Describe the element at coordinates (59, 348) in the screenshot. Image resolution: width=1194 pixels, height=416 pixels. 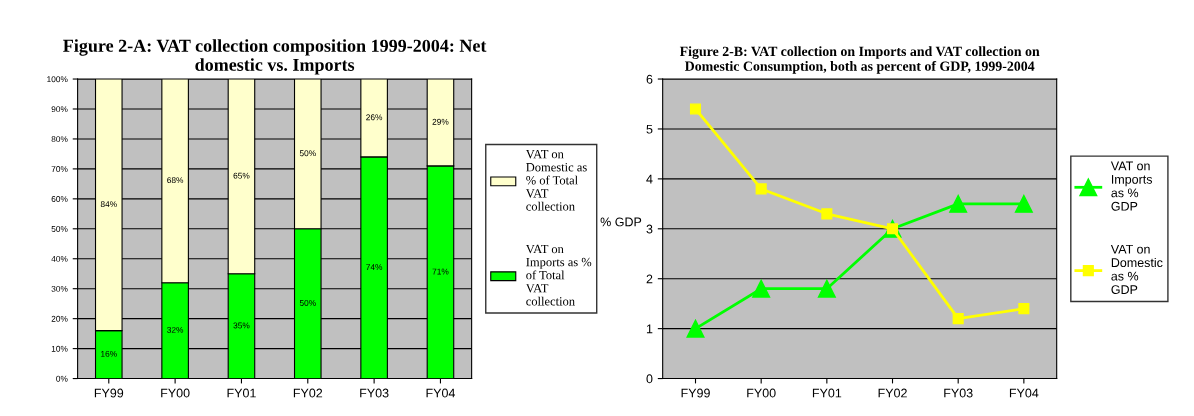
I see `y-tick-label: 10%` at that location.